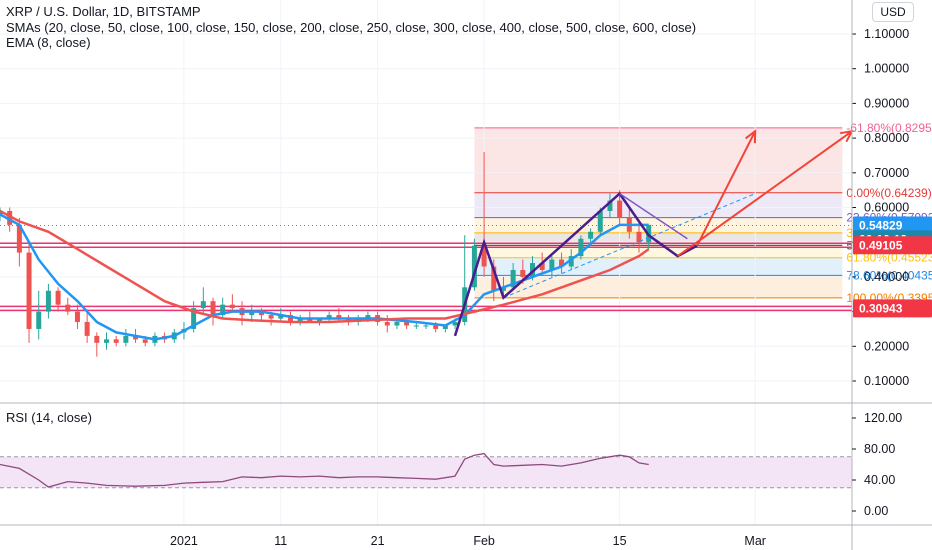 The height and width of the screenshot is (550, 932). What do you see at coordinates (750, 136) in the screenshot?
I see `projection-arrow-head` at bounding box center [750, 136].